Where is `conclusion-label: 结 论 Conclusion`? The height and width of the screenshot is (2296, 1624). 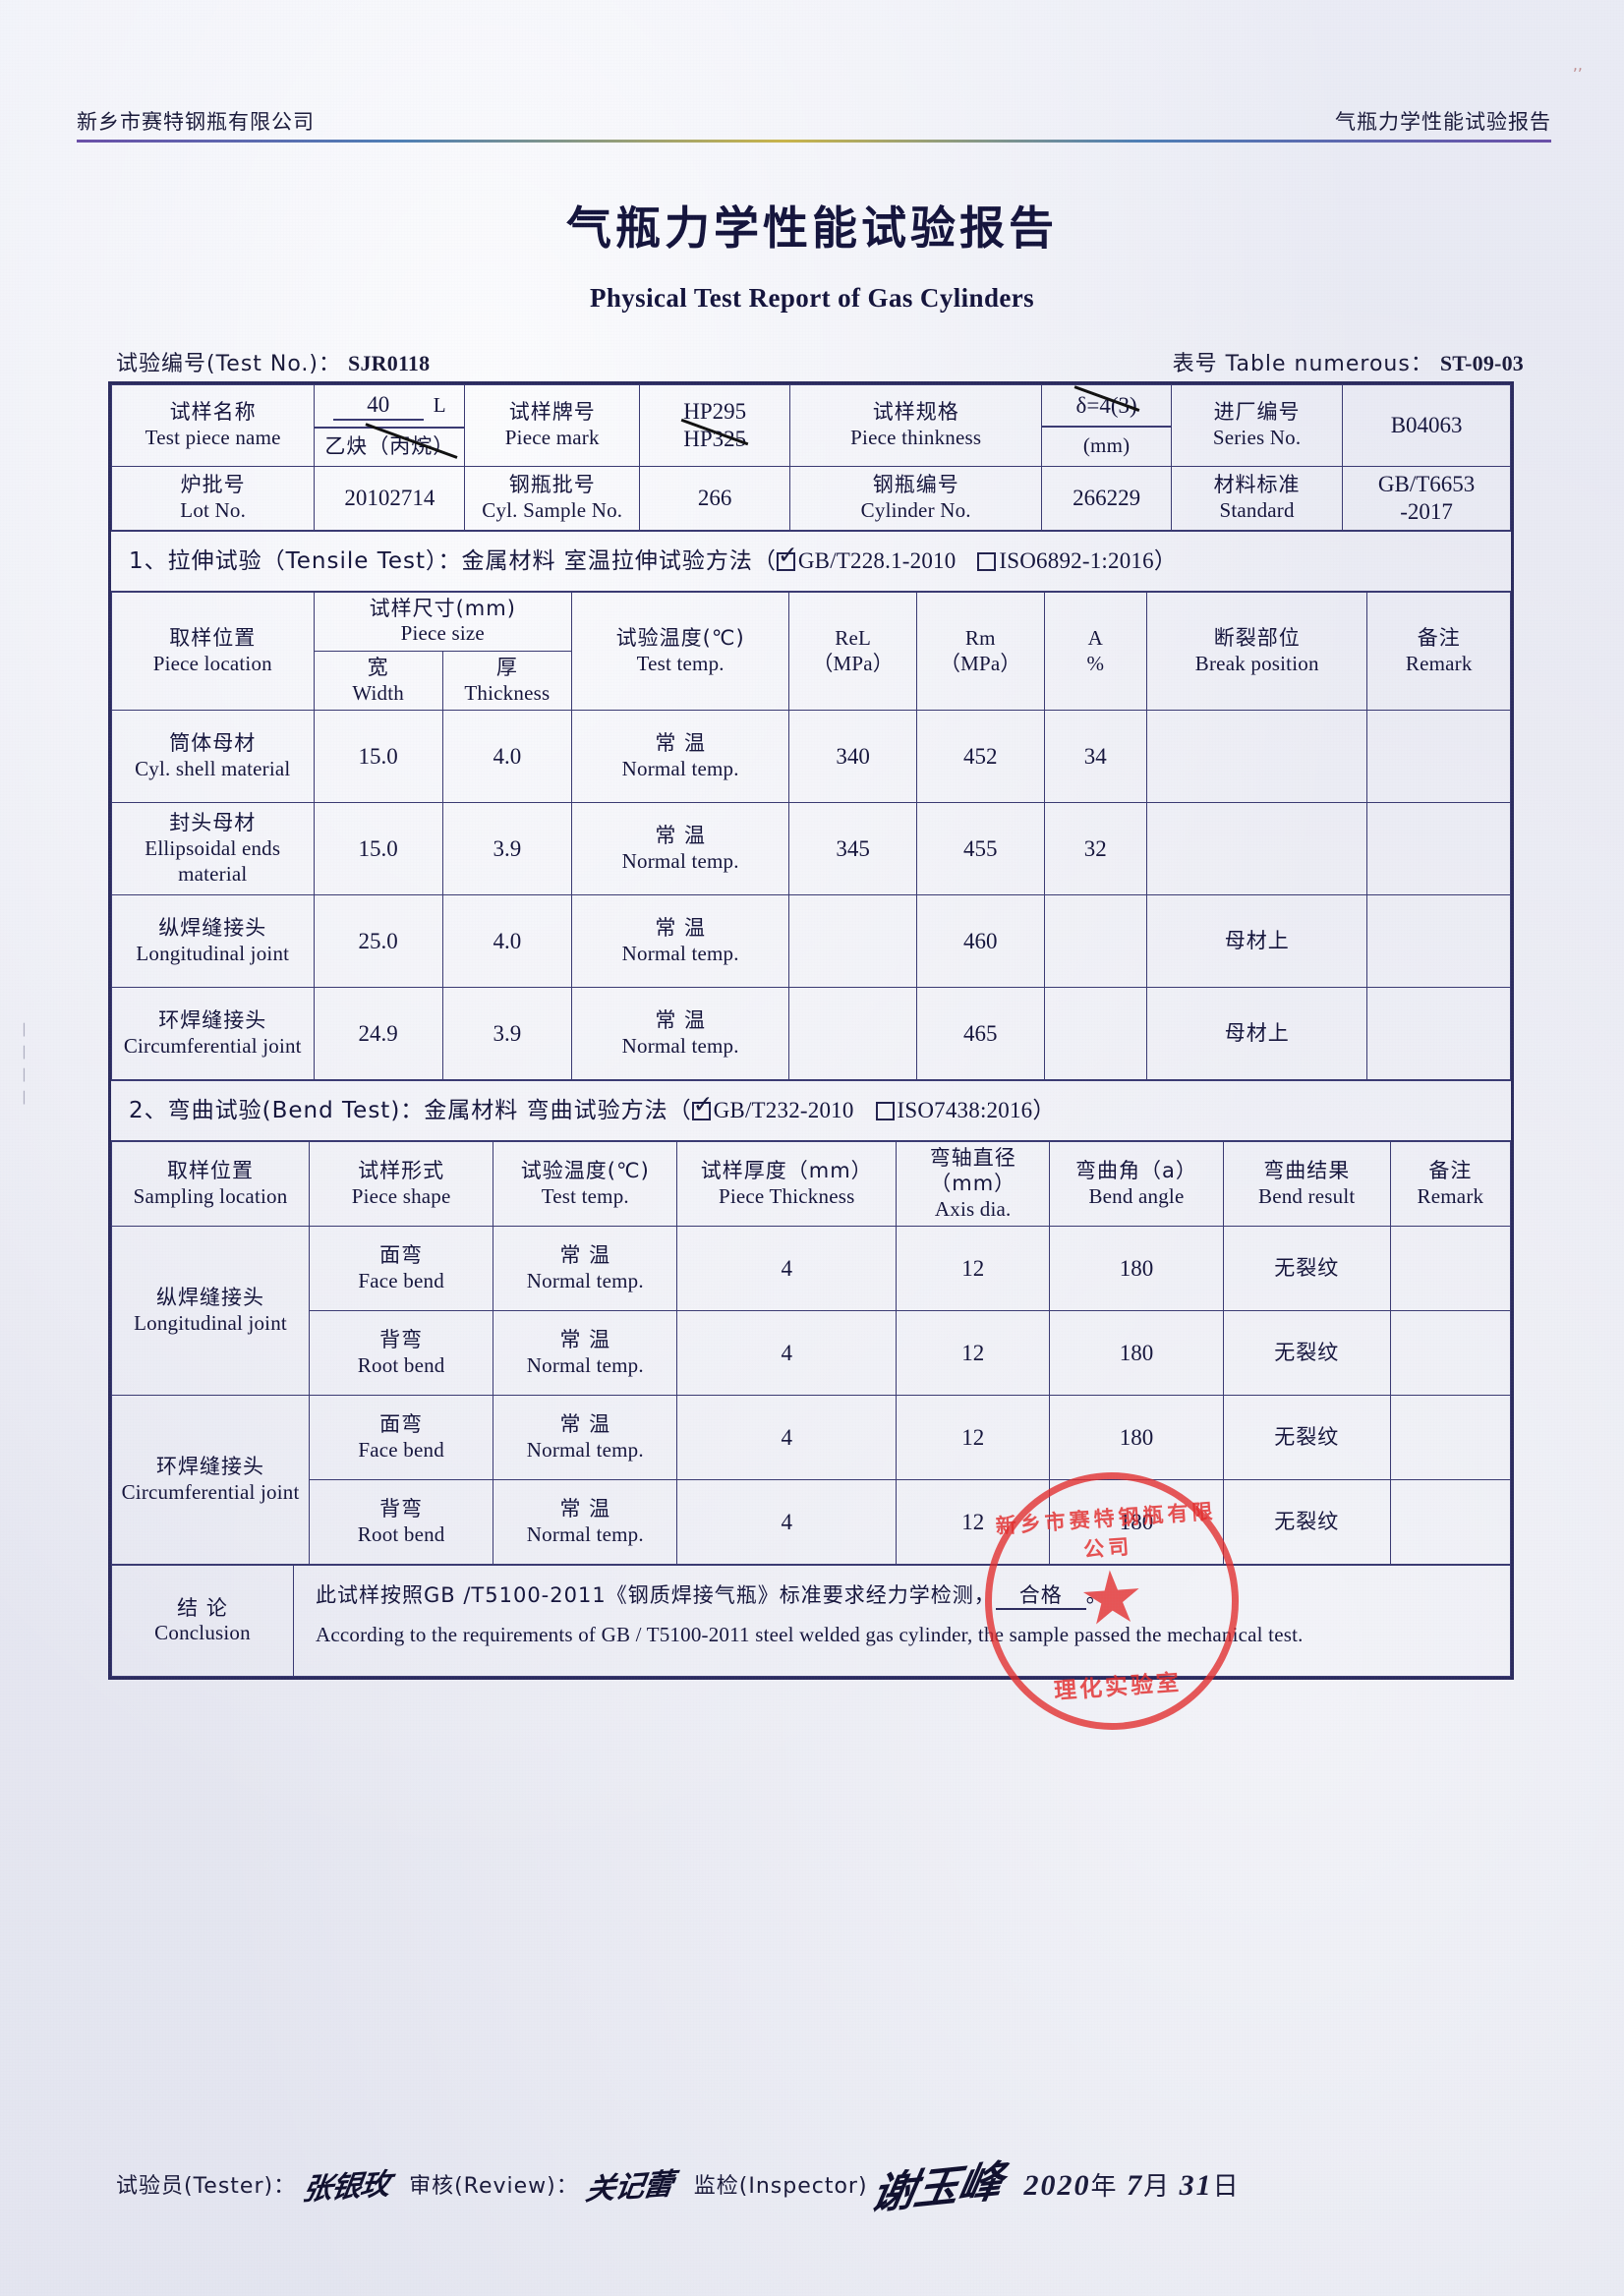 conclusion-label: 结 论 Conclusion is located at coordinates (202, 1622).